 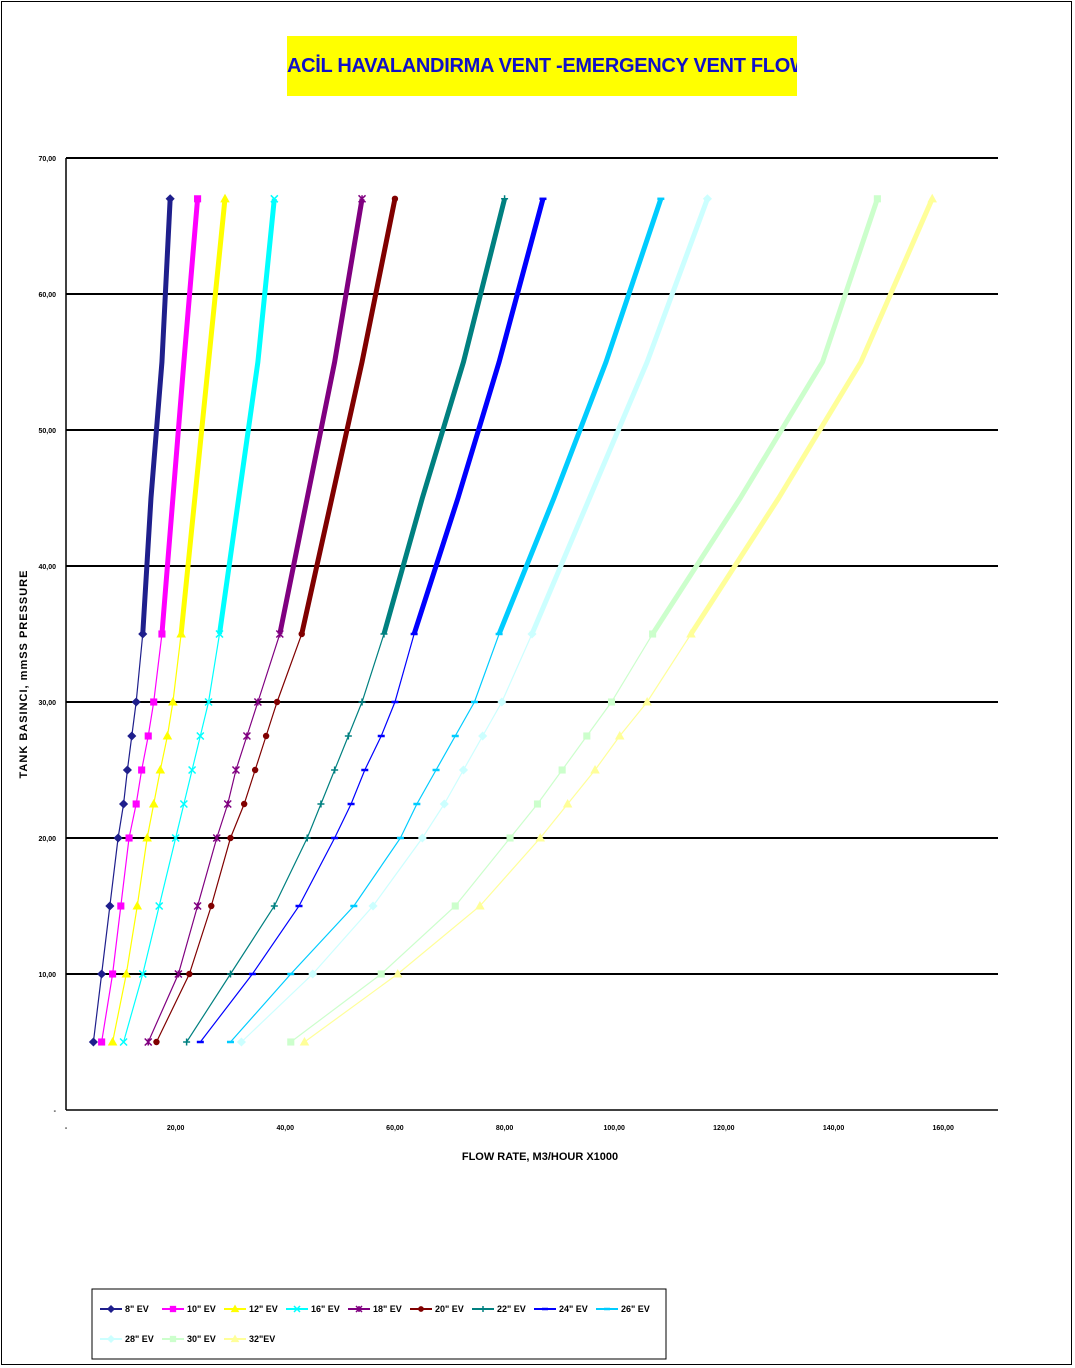 What do you see at coordinates (387, 1309) in the screenshot?
I see `legend-label: 18" EV` at bounding box center [387, 1309].